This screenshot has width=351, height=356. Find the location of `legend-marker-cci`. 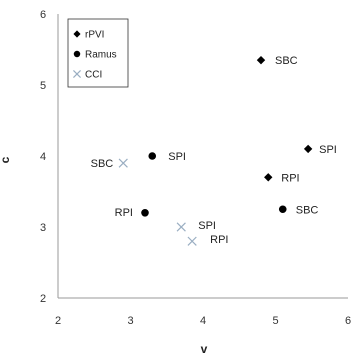

legend-marker-cci is located at coordinates (77, 74).